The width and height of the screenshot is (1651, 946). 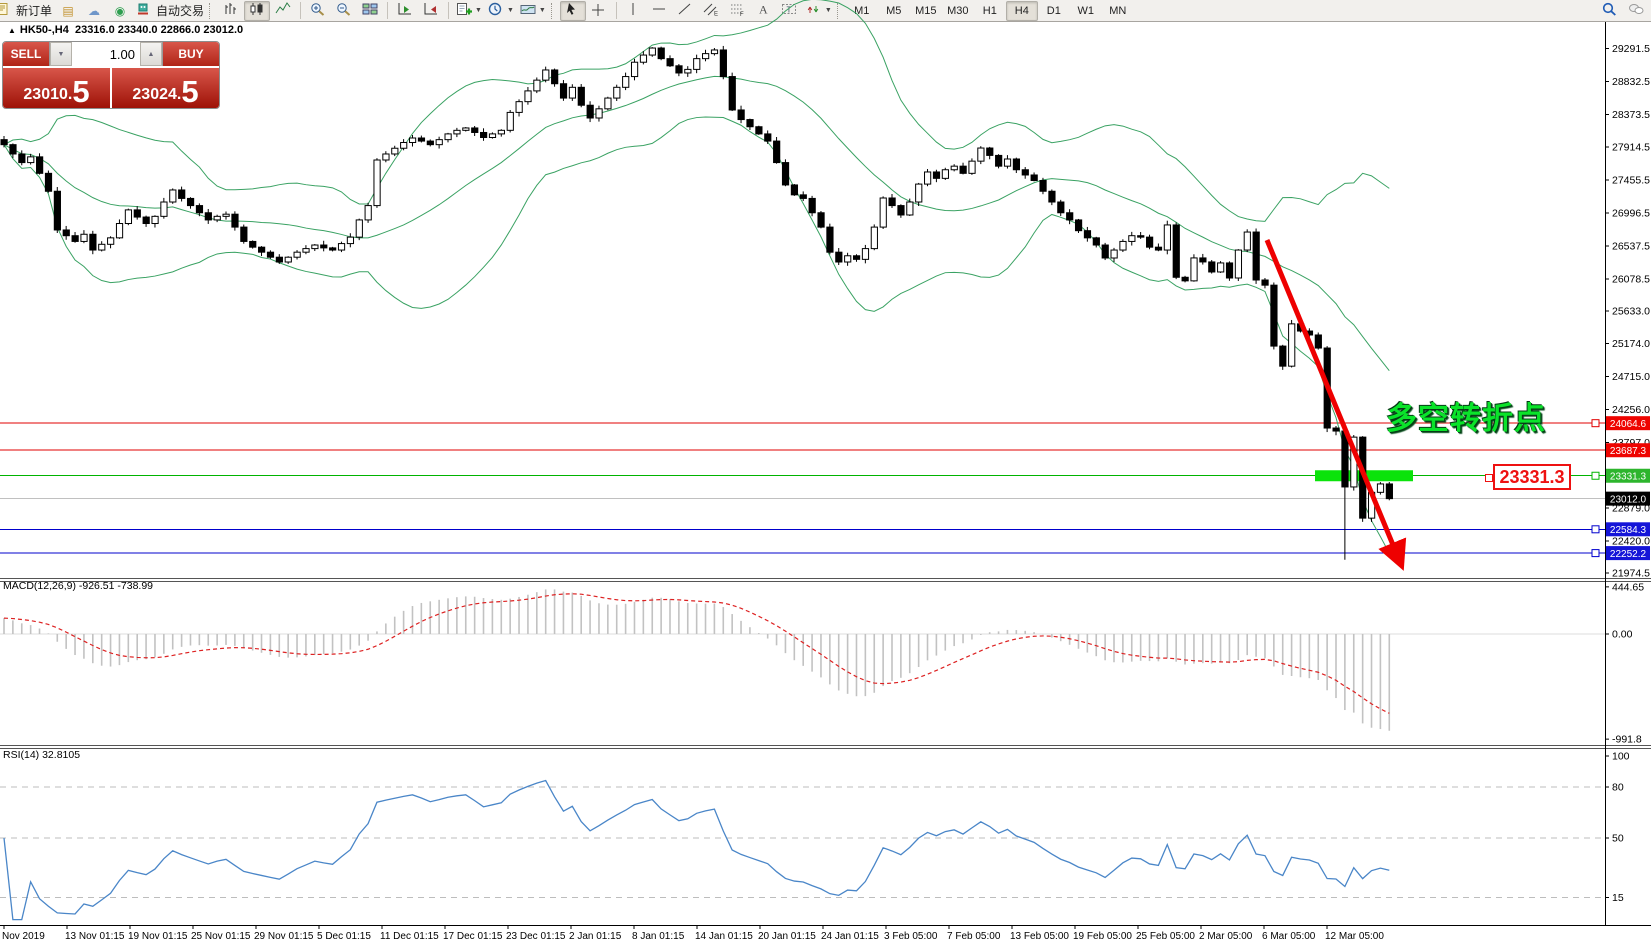 I want to click on volume-increase-button: ▲, so click(x=151, y=54).